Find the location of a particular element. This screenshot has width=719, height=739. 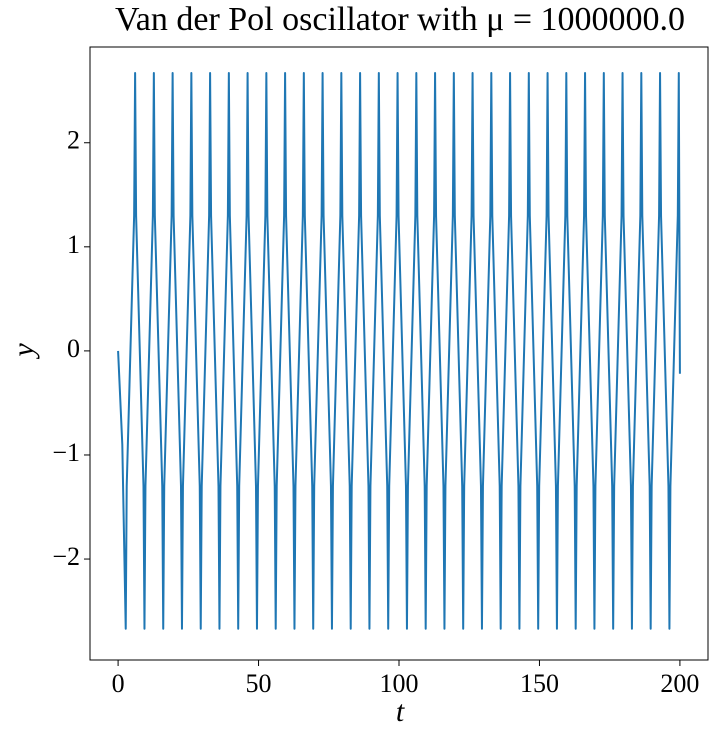

x-tick-label: 0 is located at coordinates (118, 683).